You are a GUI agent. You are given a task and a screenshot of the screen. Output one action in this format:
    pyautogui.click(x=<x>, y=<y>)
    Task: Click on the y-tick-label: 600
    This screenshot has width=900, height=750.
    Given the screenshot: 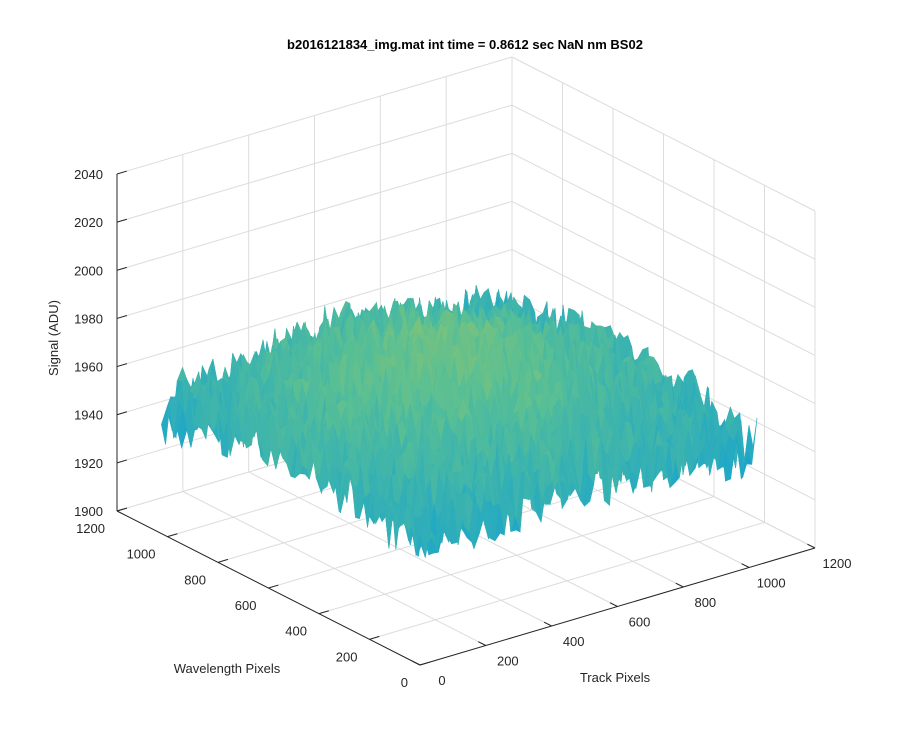 What is the action you would take?
    pyautogui.click(x=246, y=605)
    